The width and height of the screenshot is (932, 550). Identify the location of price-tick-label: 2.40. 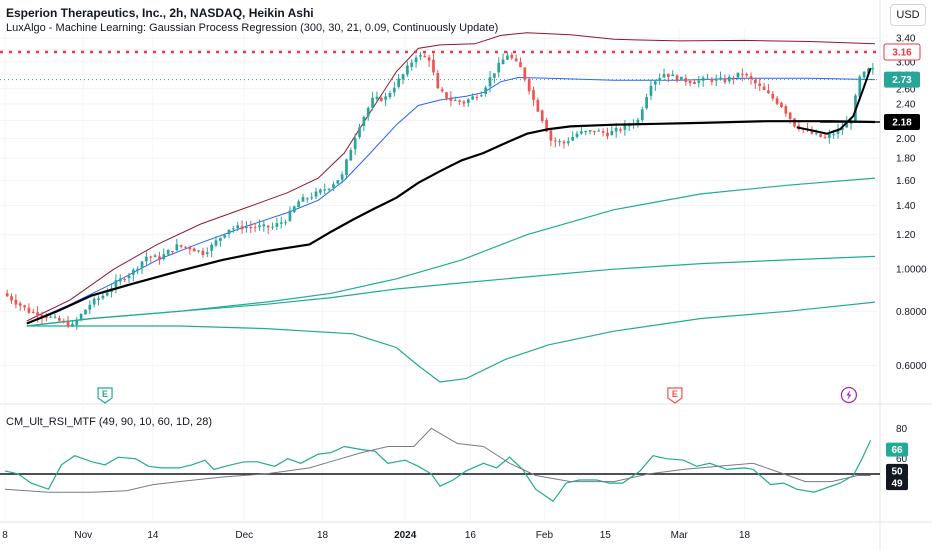
(906, 104).